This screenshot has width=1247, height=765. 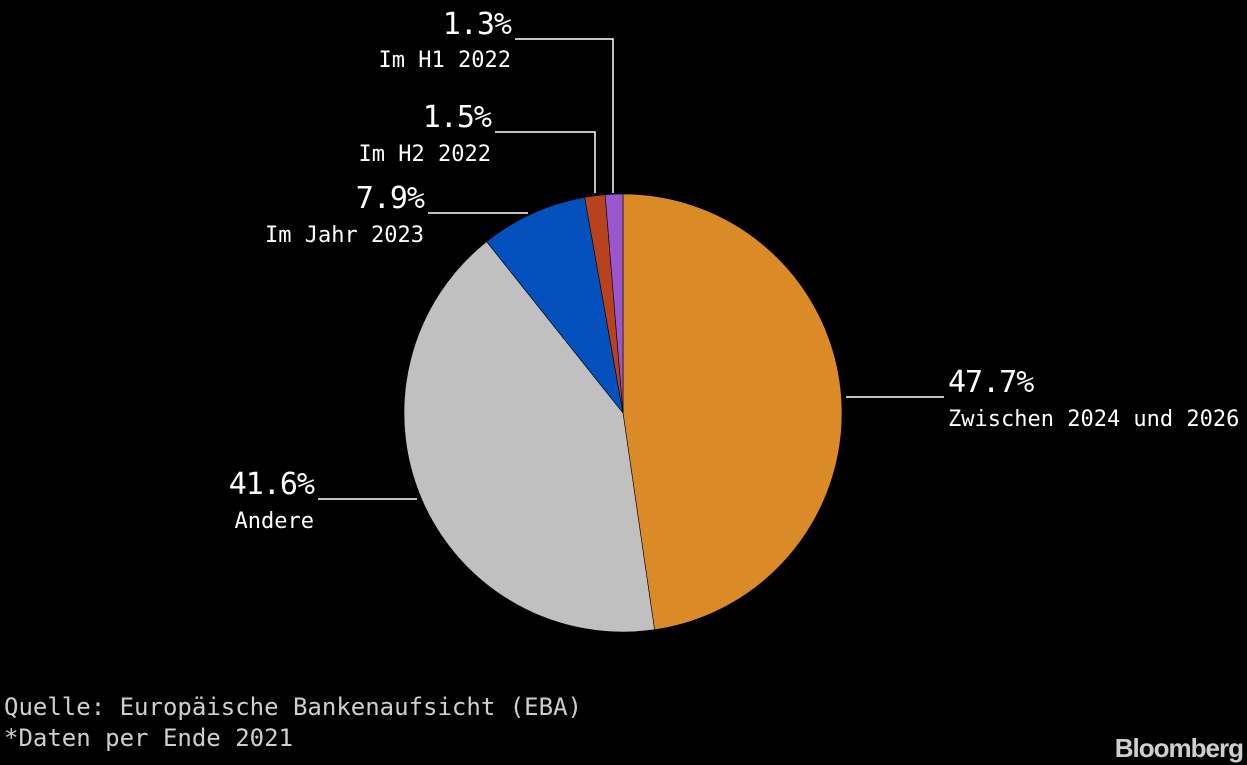 What do you see at coordinates (272, 484) in the screenshot?
I see `slice-value-label: 41.6%` at bounding box center [272, 484].